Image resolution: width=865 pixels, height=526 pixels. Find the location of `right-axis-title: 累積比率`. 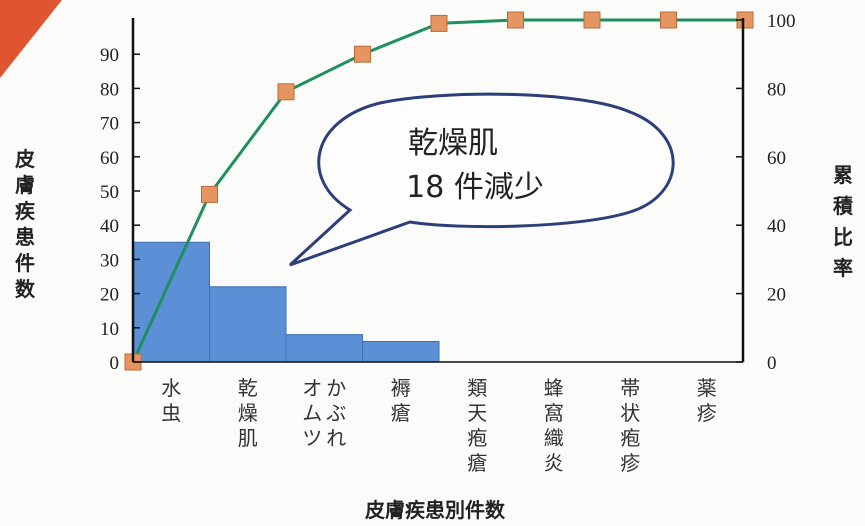

right-axis-title: 累積比率 is located at coordinates (843, 221).